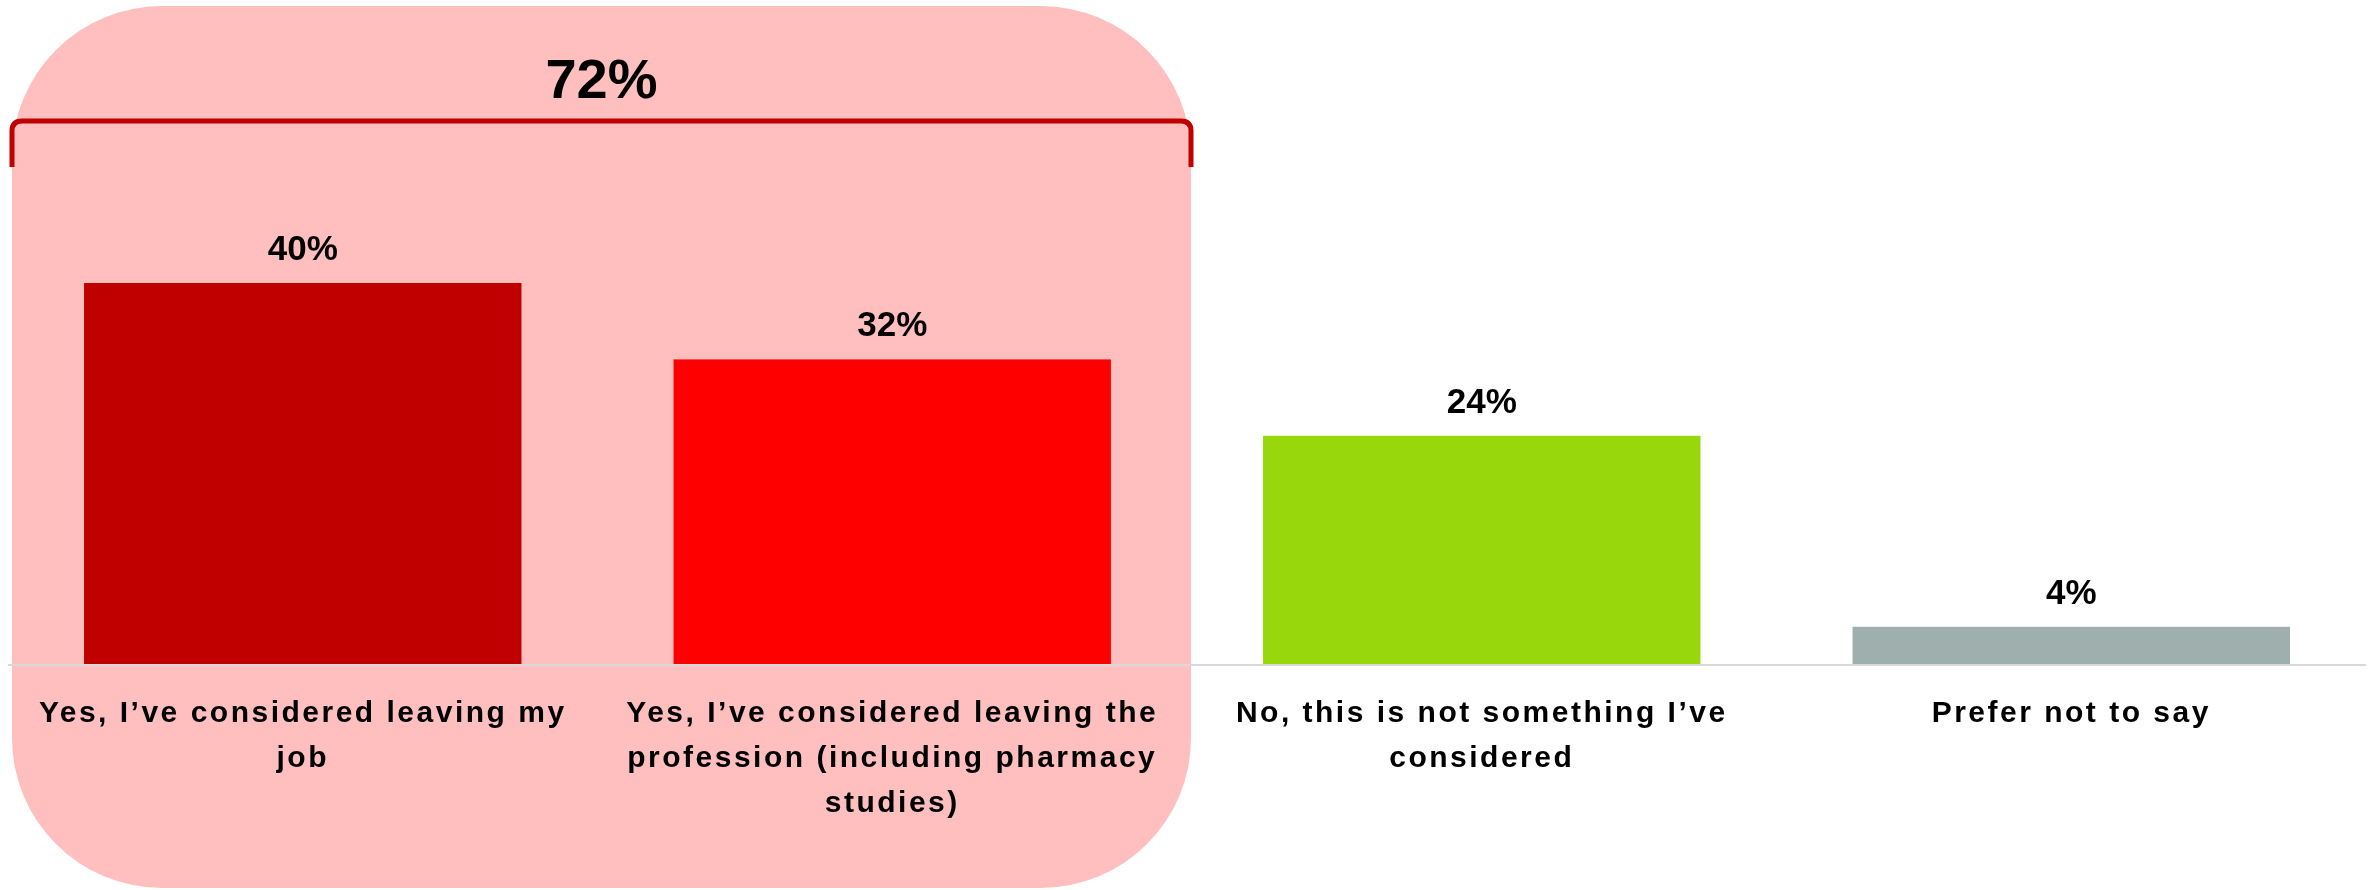 Image resolution: width=2377 pixels, height=890 pixels. I want to click on data-label: 40%, so click(302, 247).